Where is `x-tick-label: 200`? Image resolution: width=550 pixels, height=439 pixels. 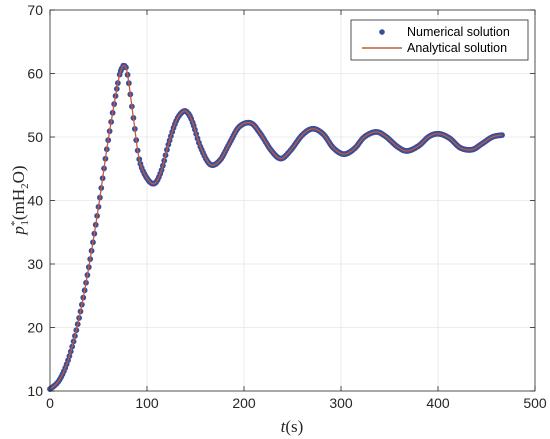
x-tick-label: 200 is located at coordinates (244, 403).